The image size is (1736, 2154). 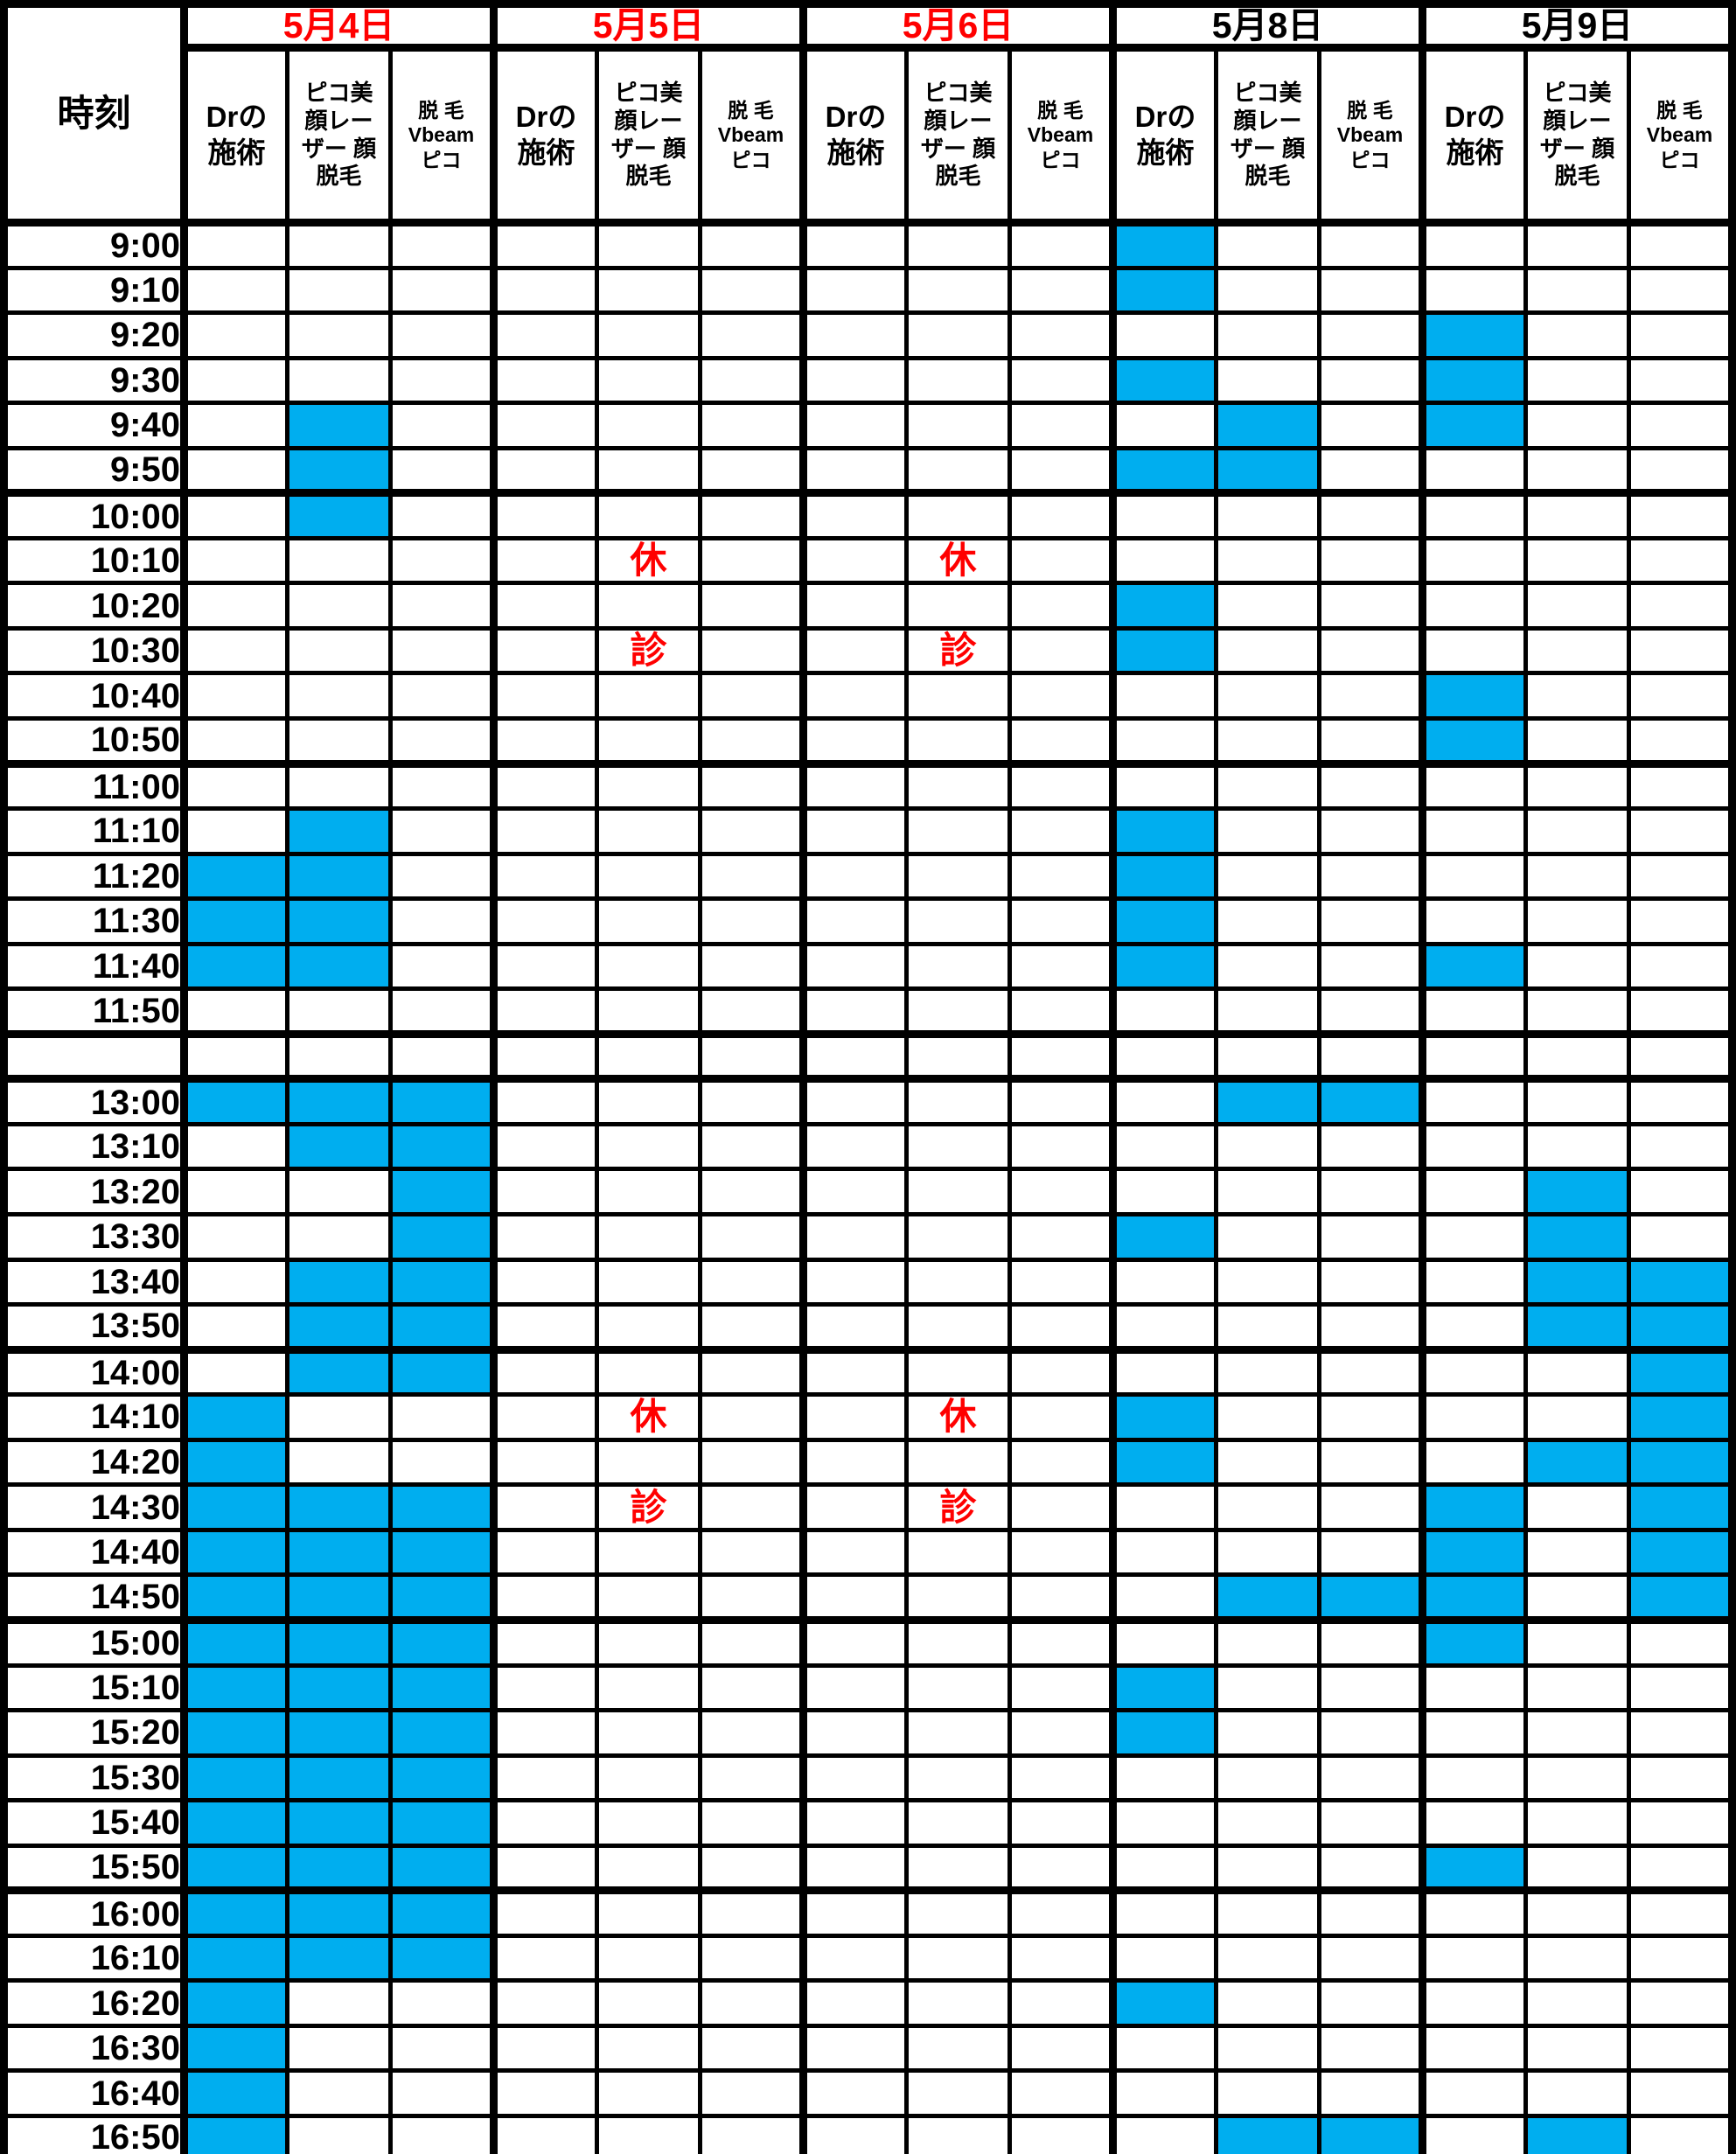 I want to click on date-header-day2: 5月5日, so click(x=647, y=26).